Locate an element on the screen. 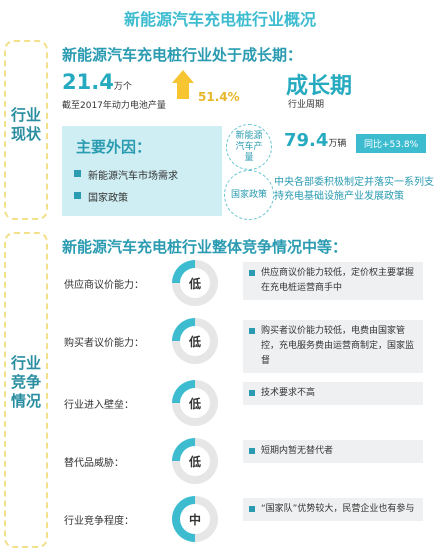 The height and width of the screenshot is (552, 440). competition-row-label: 购买者议价能力： is located at coordinates (104, 343).